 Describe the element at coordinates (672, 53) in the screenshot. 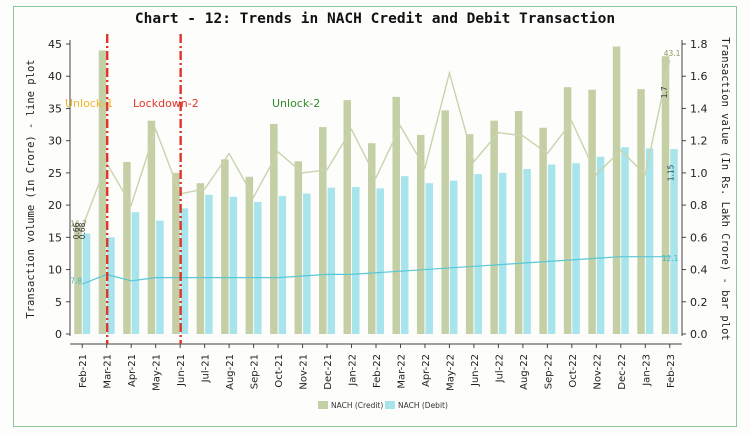

I see `data-label: 43.1` at that location.